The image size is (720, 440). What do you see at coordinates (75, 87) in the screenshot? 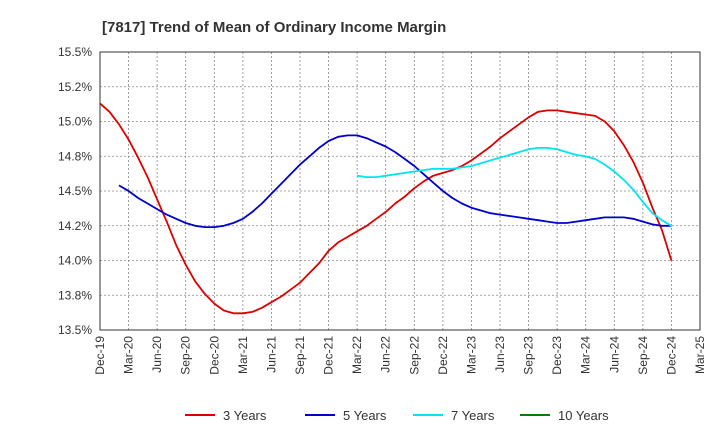
I see `y-tick-label: 15.2%` at bounding box center [75, 87].